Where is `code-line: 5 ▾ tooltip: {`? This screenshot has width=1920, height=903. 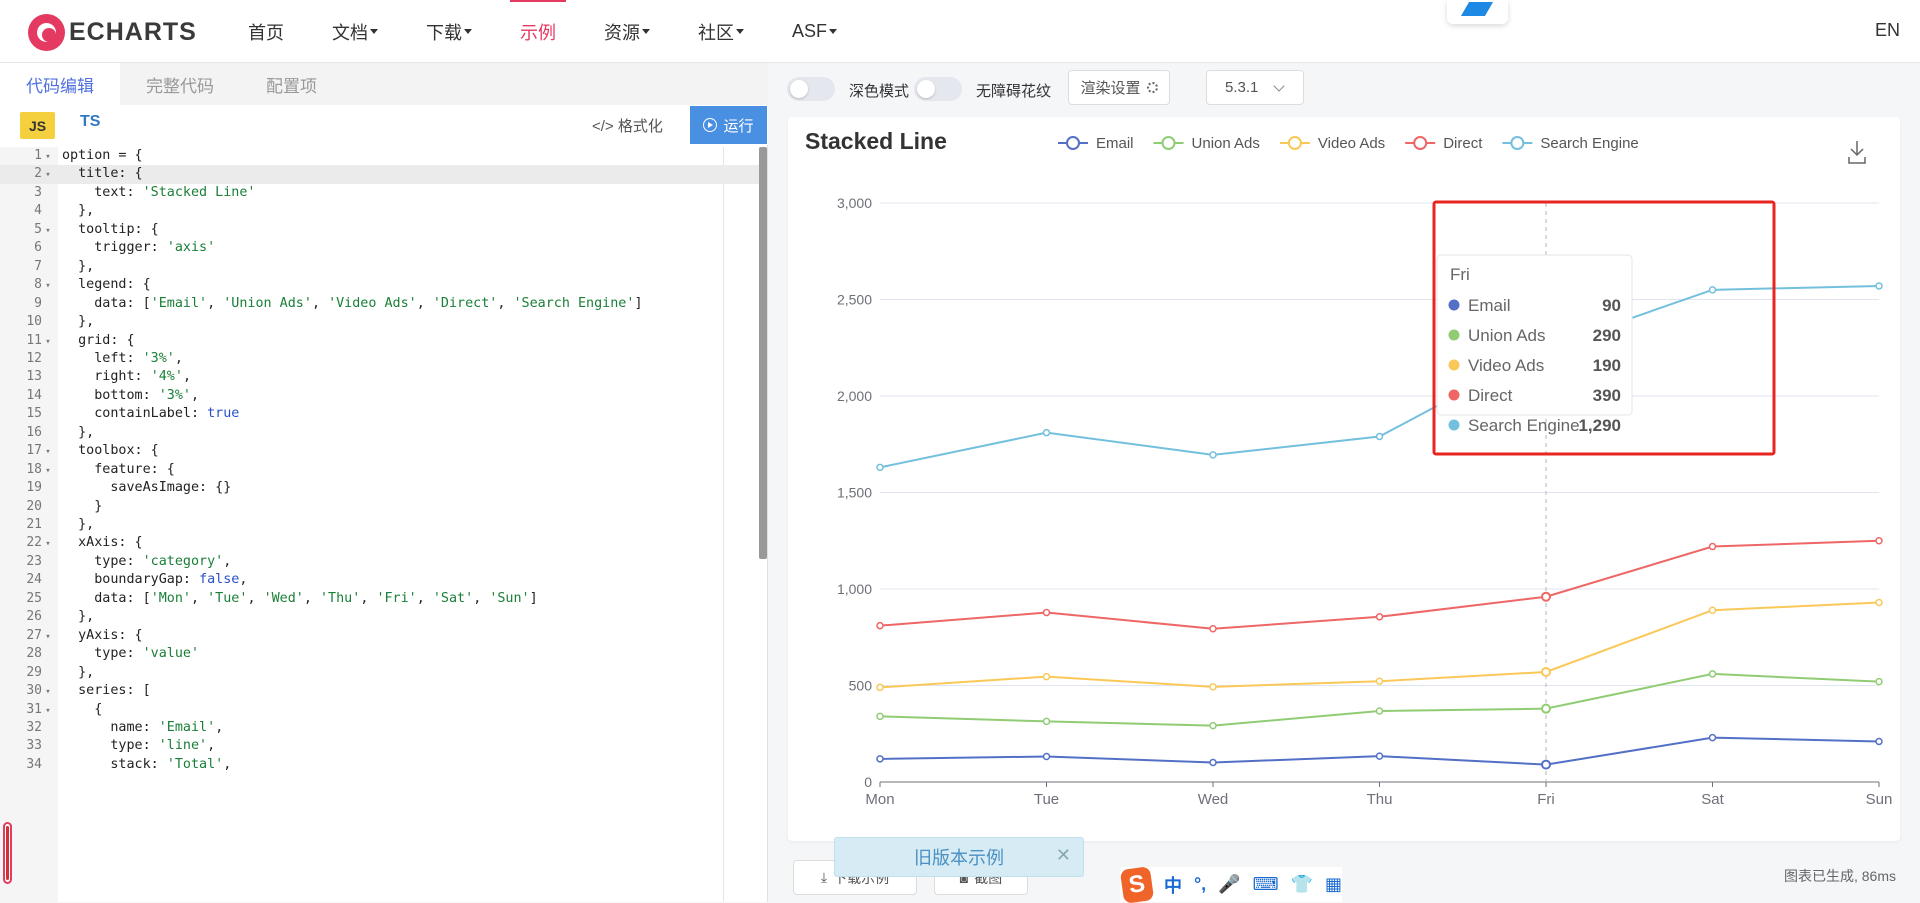
code-line: 5 ▾ tooltip: { is located at coordinates (380, 230).